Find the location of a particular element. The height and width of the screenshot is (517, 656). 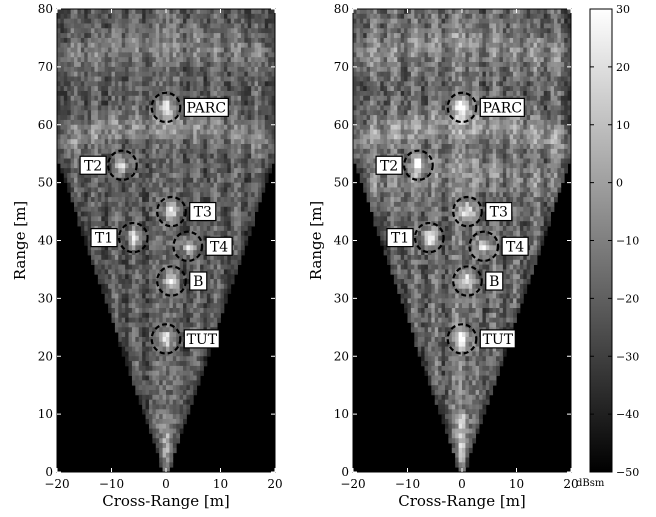

annotation-circle is located at coordinates (171, 211).